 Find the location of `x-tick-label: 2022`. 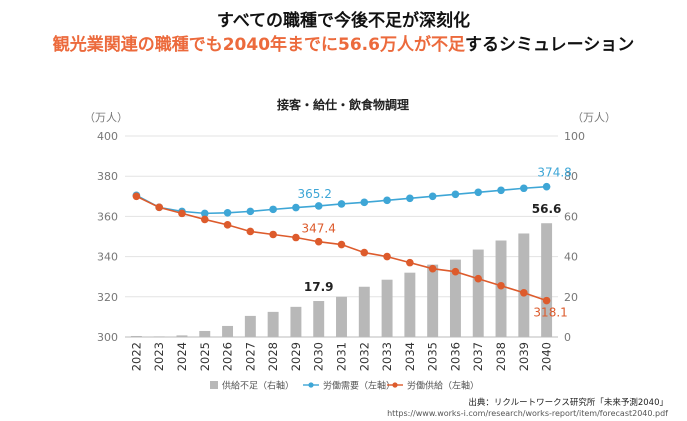

x-tick-label: 2022 is located at coordinates (136, 356).